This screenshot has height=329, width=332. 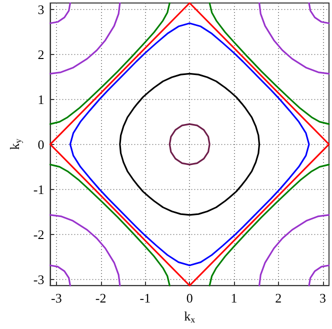 I want to click on x-tick-label: 1, so click(x=234, y=298).